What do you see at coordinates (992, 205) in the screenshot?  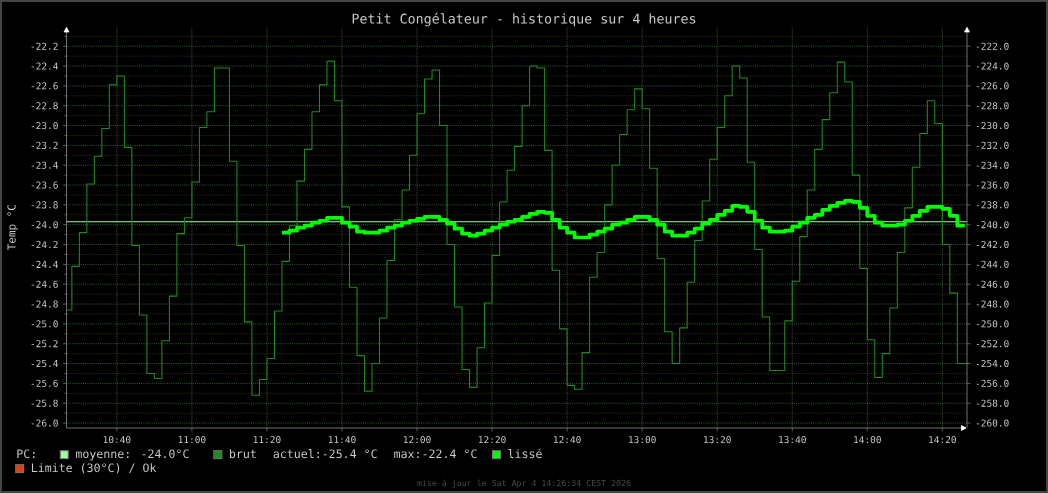 I see `y2-tick-label: -238.0` at bounding box center [992, 205].